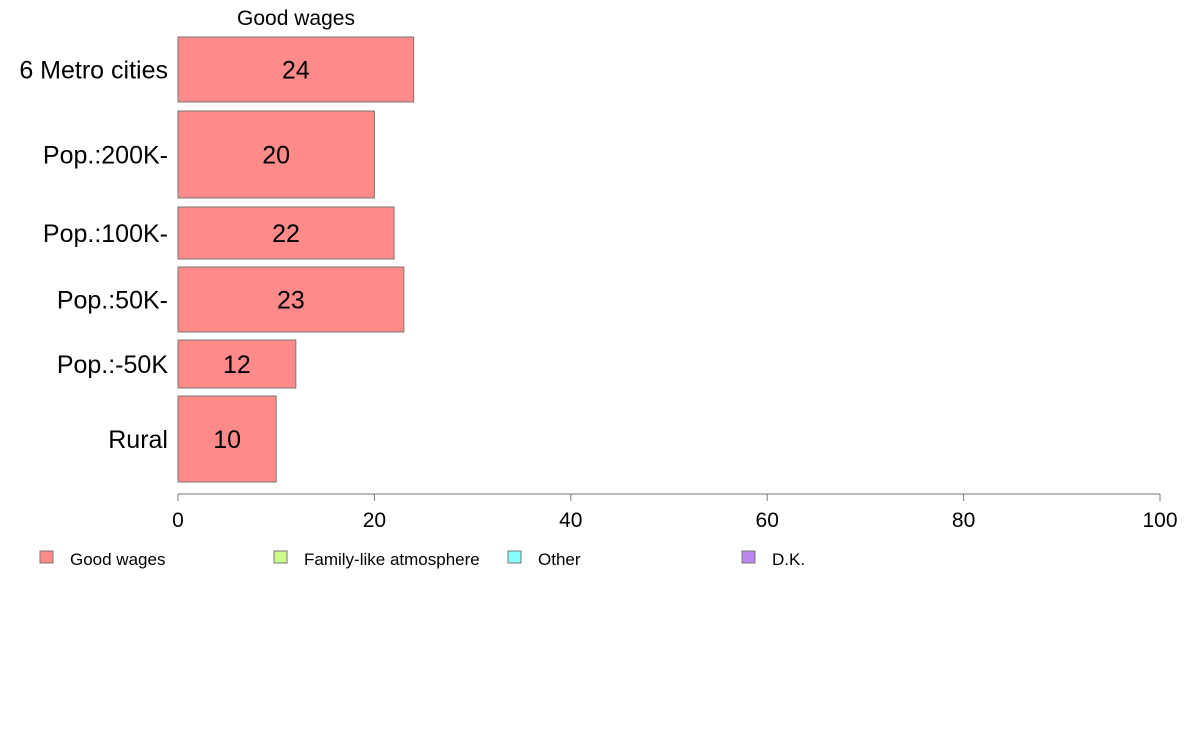 The width and height of the screenshot is (1188, 736). Describe the element at coordinates (570, 520) in the screenshot. I see `x-tick-label: 40` at that location.